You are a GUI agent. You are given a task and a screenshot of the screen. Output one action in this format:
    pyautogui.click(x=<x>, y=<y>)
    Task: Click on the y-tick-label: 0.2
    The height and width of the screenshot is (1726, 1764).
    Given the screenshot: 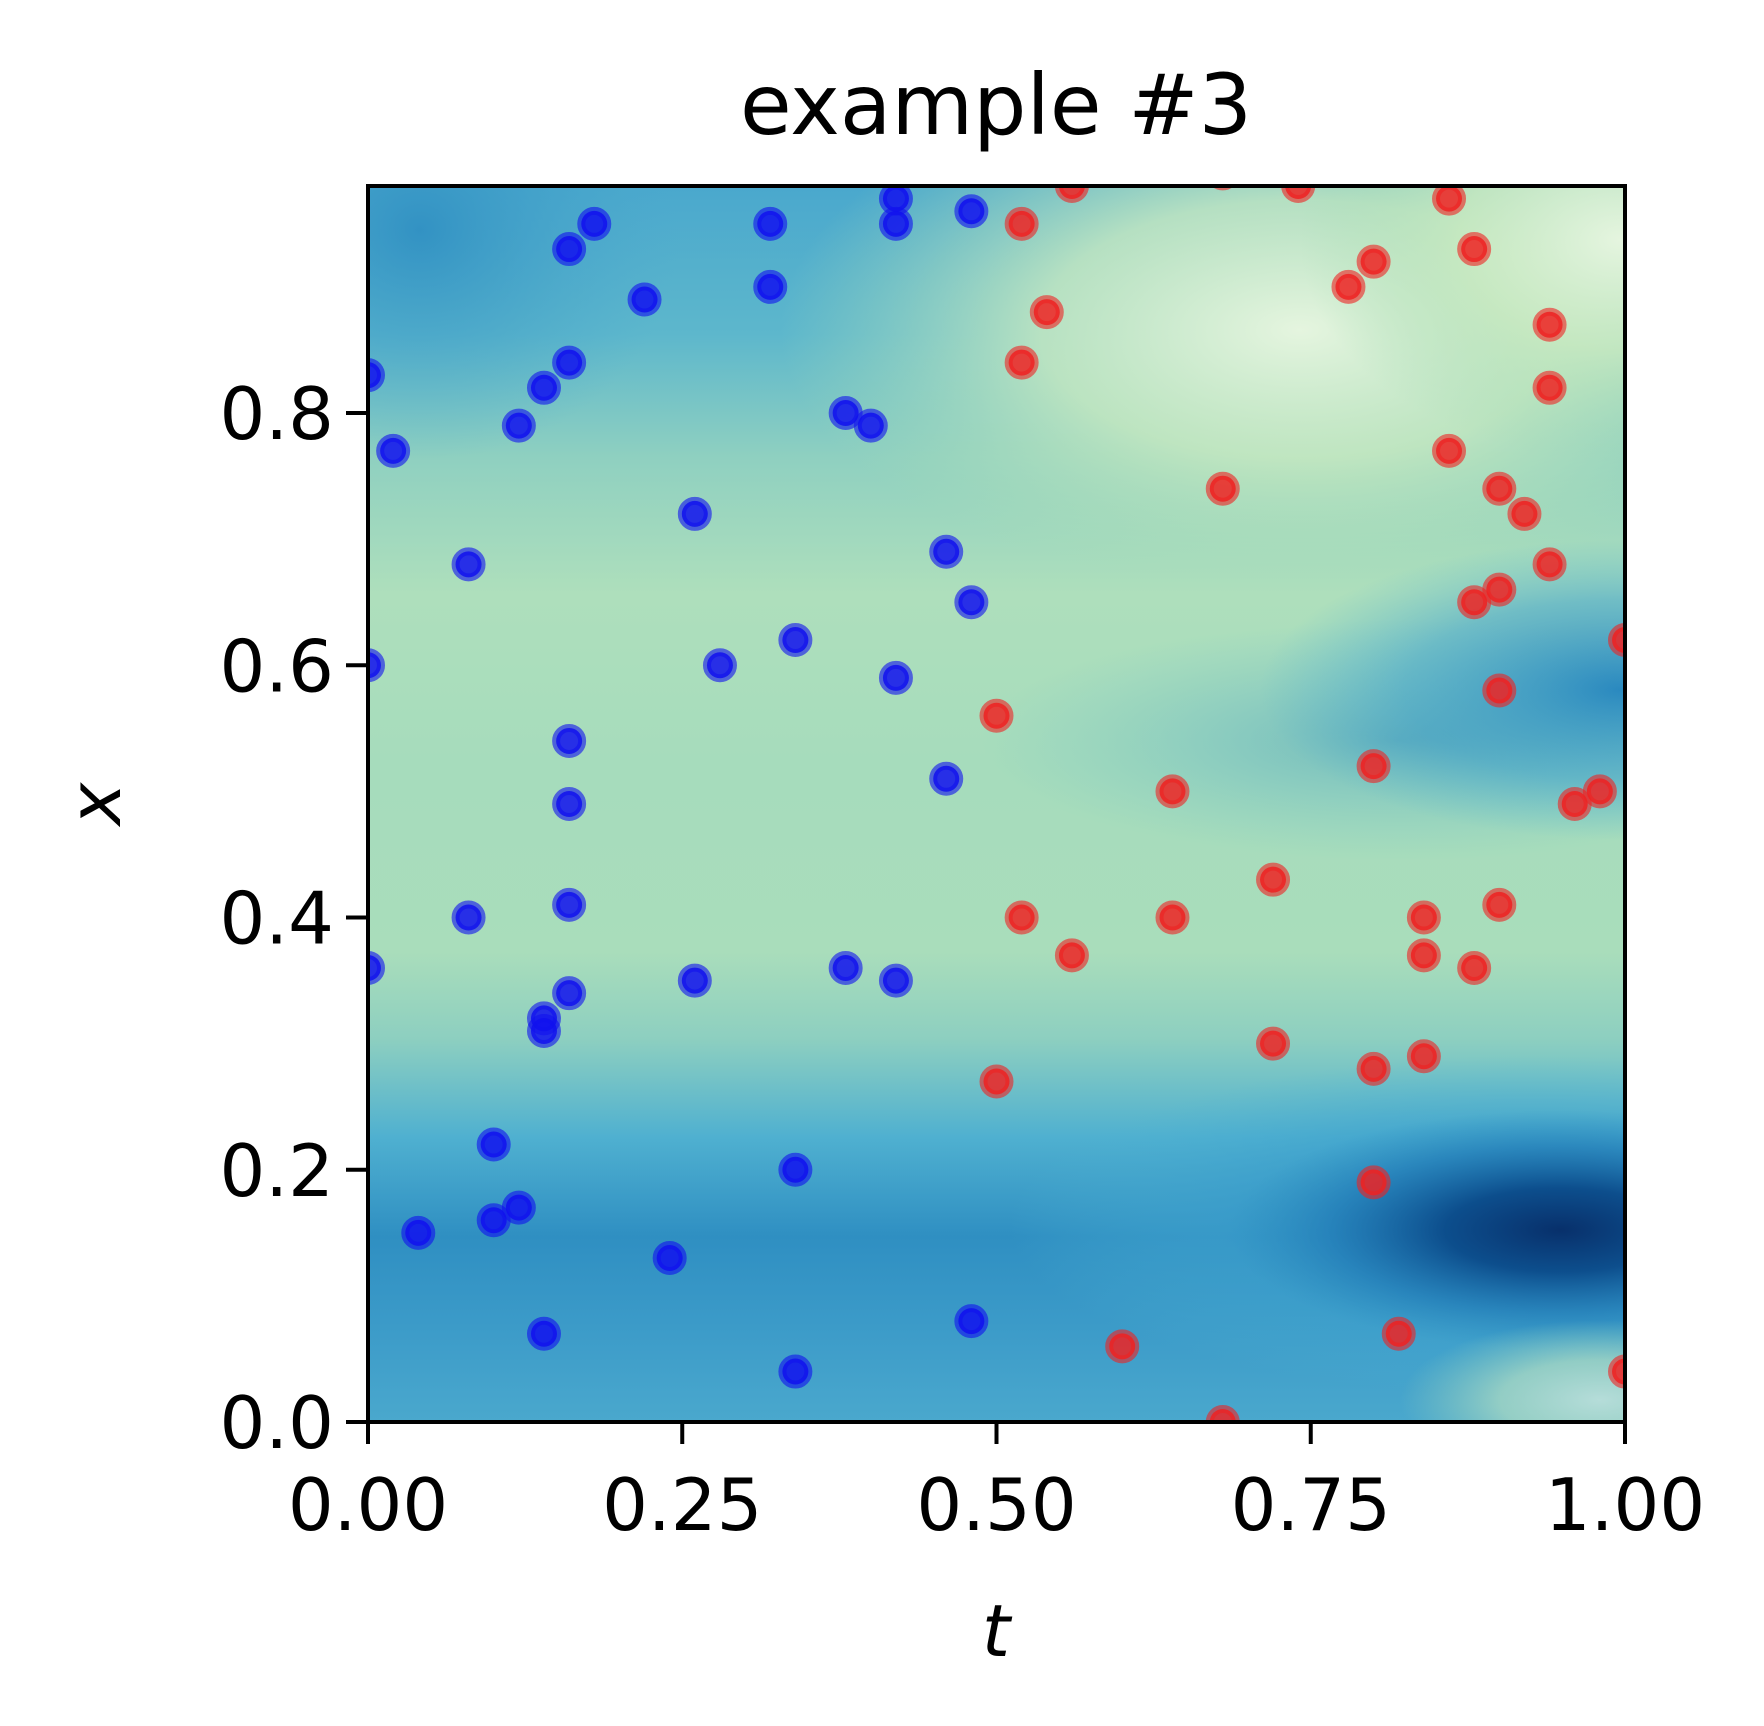 What is the action you would take?
    pyautogui.click(x=276, y=1171)
    